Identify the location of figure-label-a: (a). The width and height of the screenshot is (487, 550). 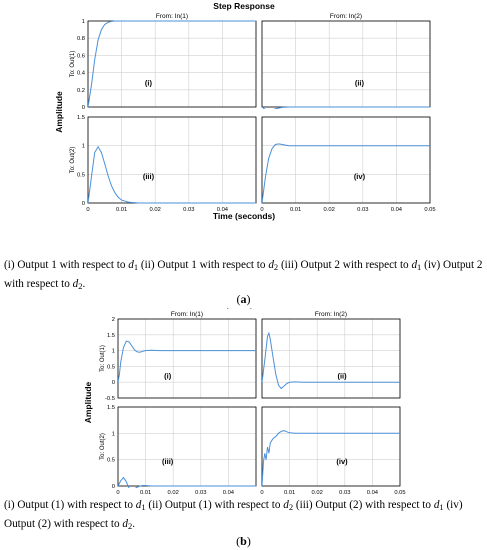
(243, 299).